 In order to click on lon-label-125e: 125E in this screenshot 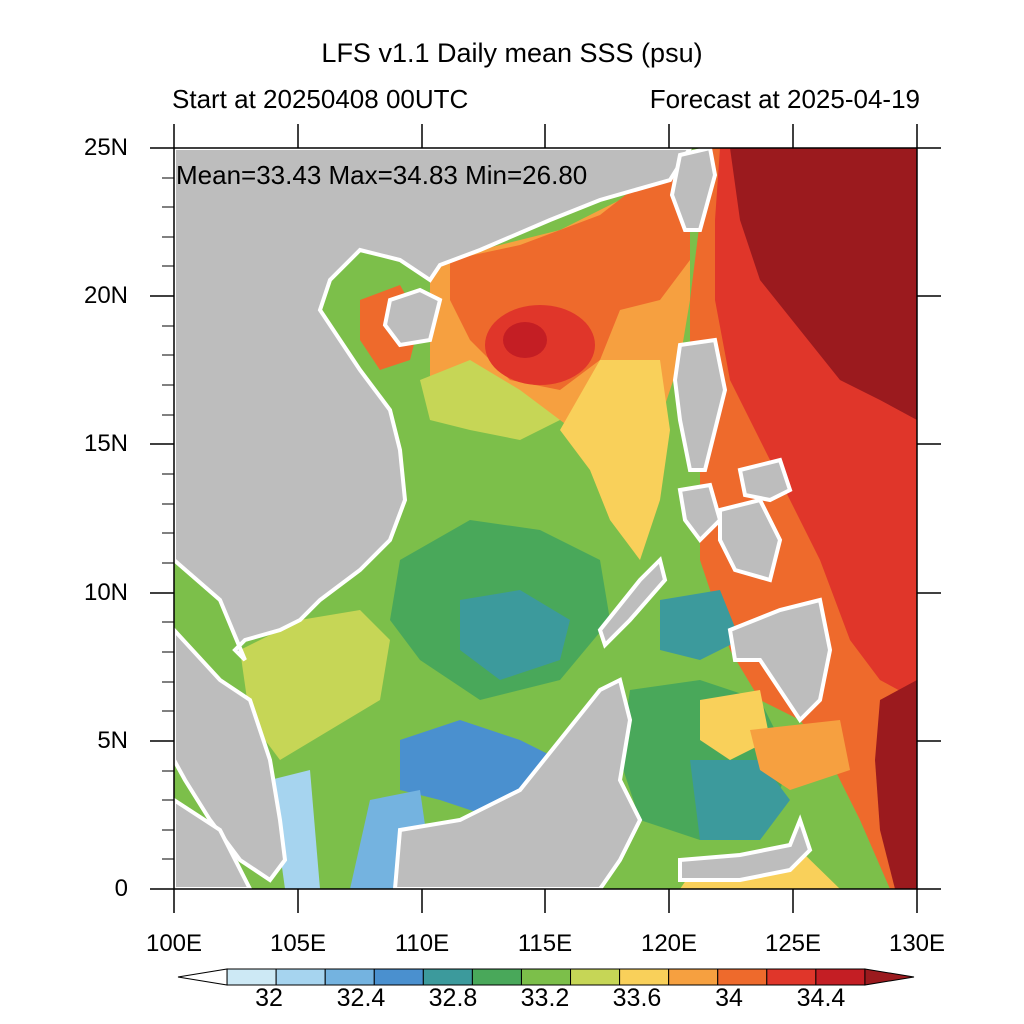, I will do `click(793, 943)`.